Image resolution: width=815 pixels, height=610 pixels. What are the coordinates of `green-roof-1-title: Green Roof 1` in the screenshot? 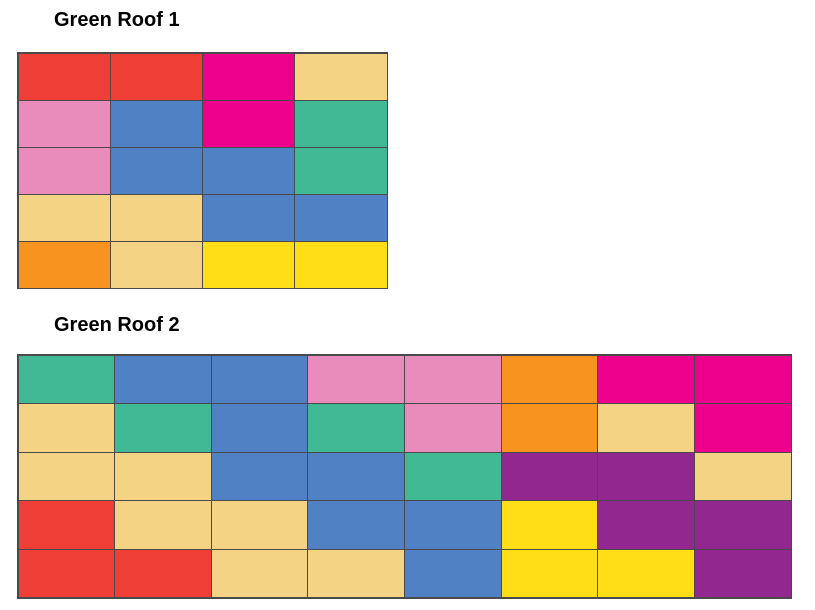 It's located at (117, 20).